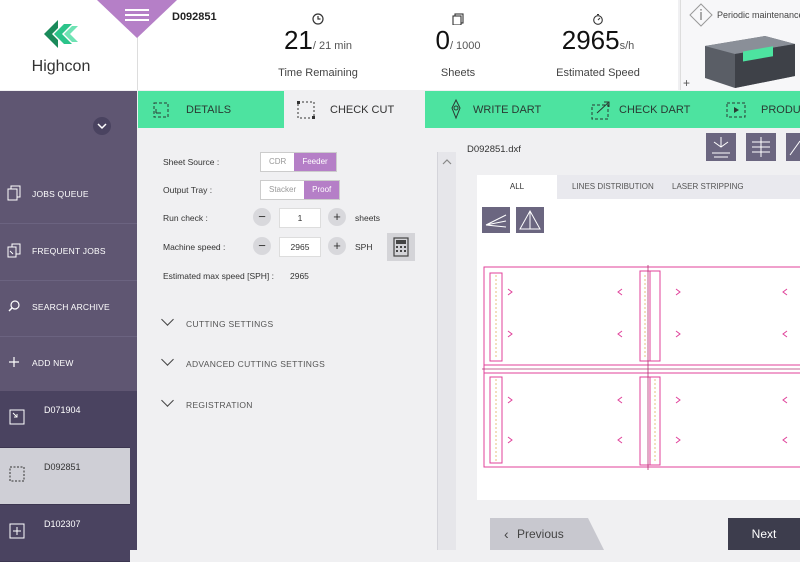 Image resolution: width=800 pixels, height=562 pixels. I want to click on file-name: D092851.dxf, so click(494, 149).